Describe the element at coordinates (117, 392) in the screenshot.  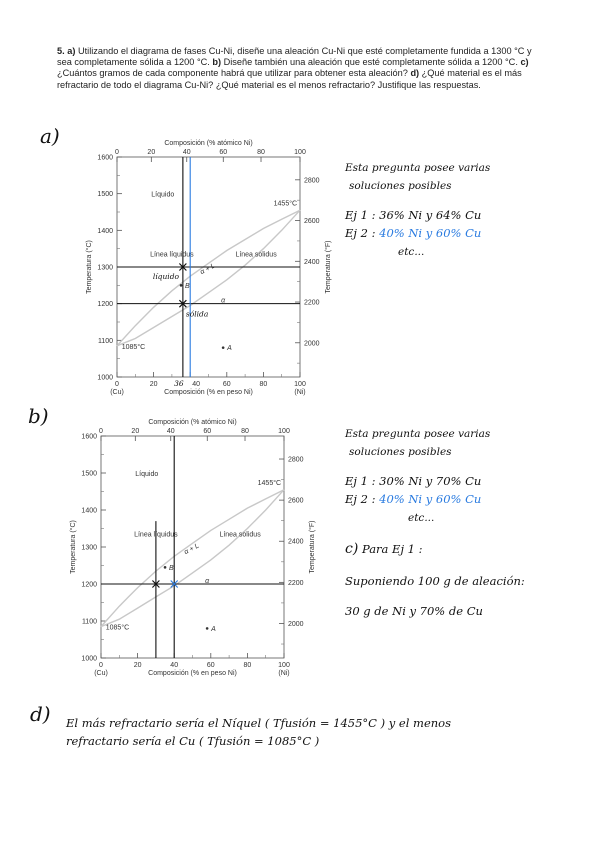
I see `bottom-end-cu: (Cu)` at that location.